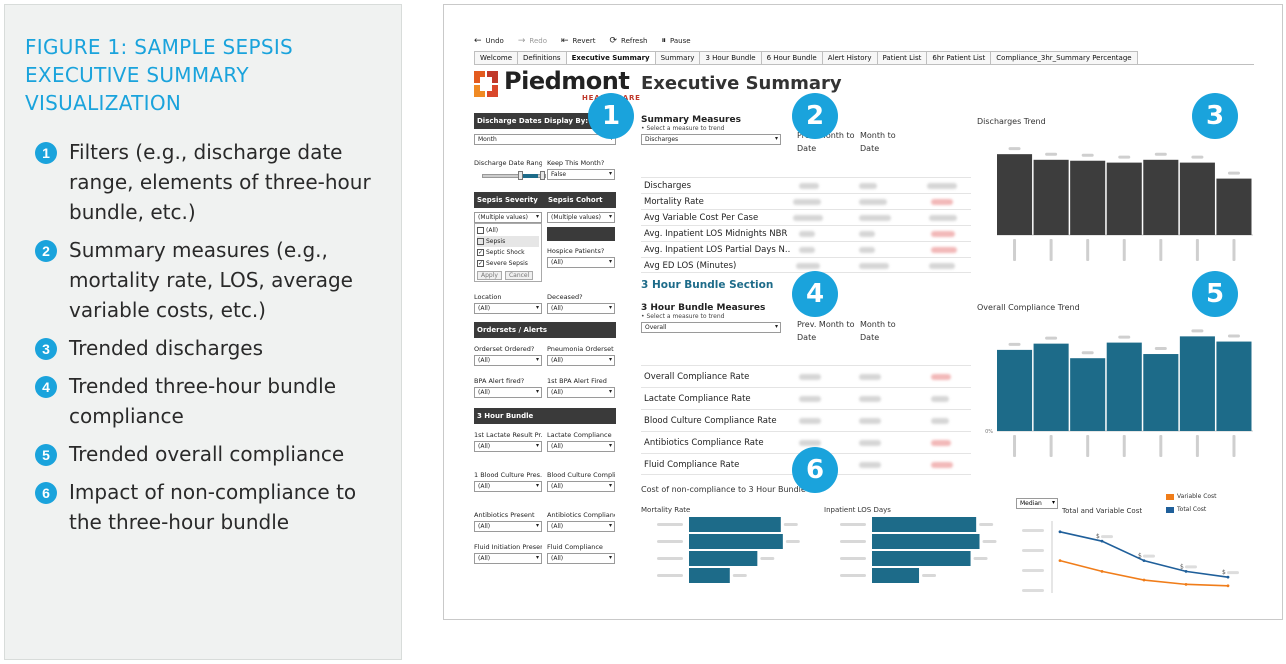 The image size is (1286, 664). Describe the element at coordinates (581, 392) in the screenshot. I see `bpa1-select: (All)` at that location.